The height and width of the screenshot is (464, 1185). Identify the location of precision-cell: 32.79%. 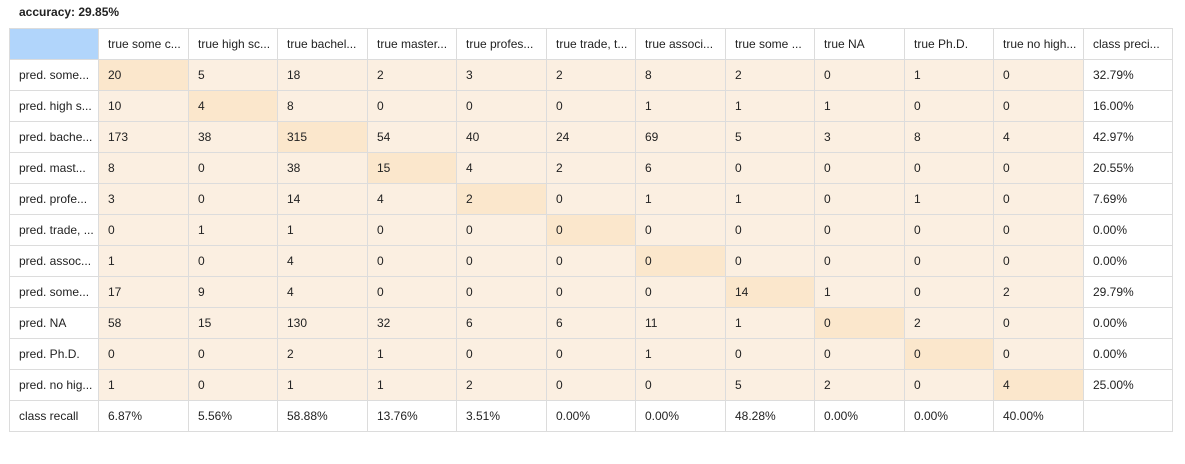
(1128, 75).